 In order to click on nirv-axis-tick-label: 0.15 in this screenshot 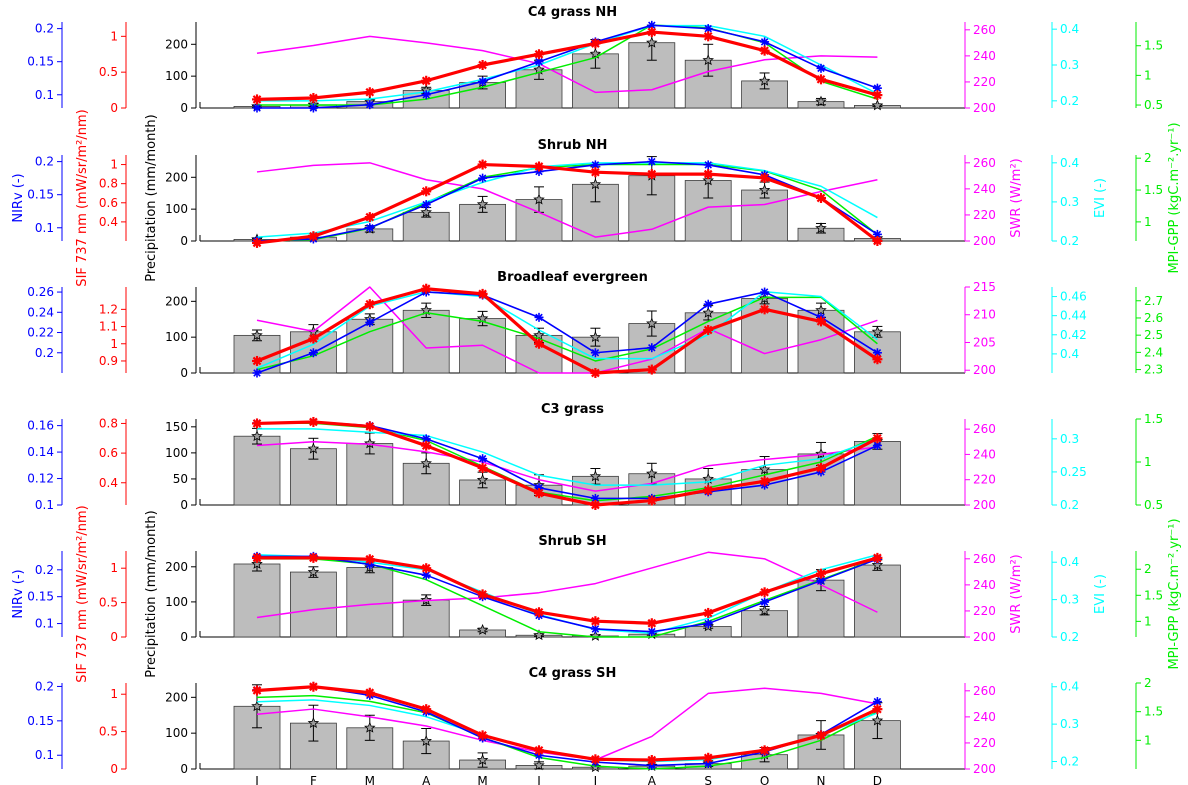, I will do `click(40, 721)`.